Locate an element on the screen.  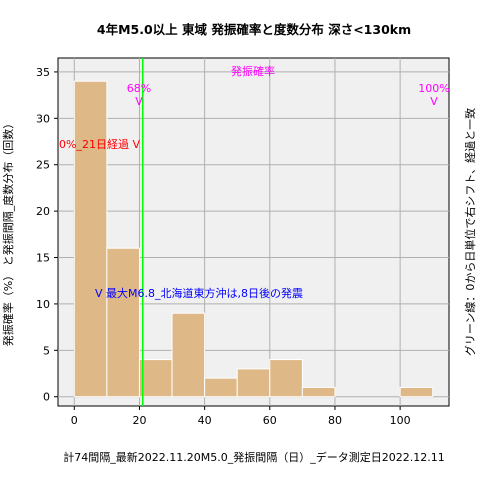
probability-68-marker: V is located at coordinates (139, 101).